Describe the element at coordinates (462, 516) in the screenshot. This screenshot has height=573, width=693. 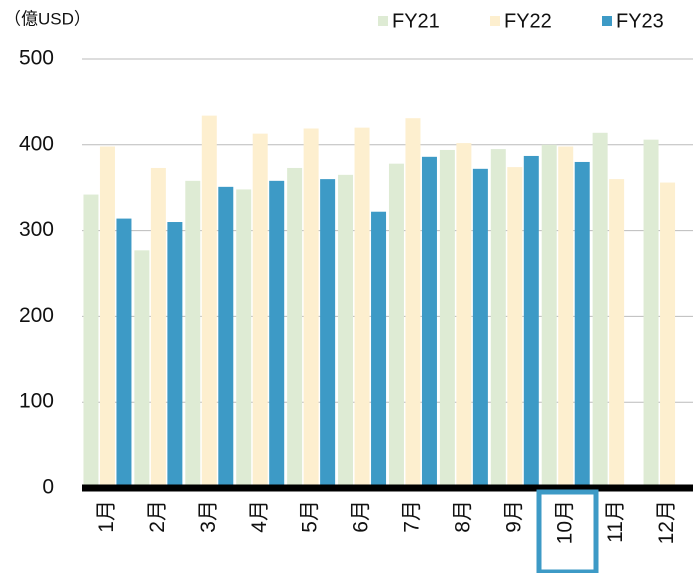
I see `x-tick-label: 8月` at that location.